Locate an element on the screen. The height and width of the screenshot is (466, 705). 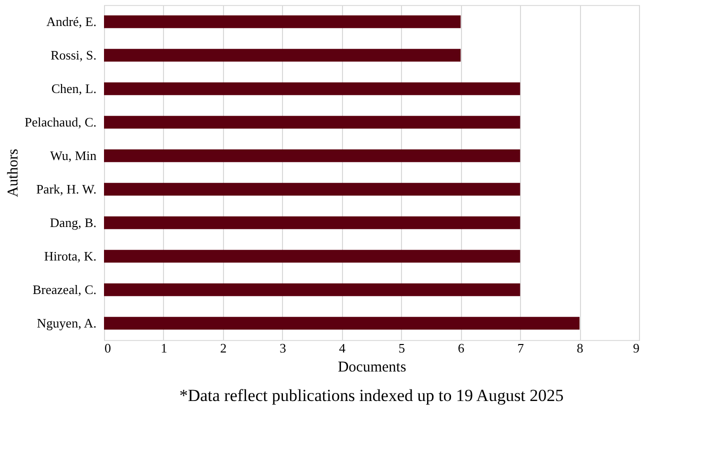
x-tick-label: 6 is located at coordinates (461, 348).